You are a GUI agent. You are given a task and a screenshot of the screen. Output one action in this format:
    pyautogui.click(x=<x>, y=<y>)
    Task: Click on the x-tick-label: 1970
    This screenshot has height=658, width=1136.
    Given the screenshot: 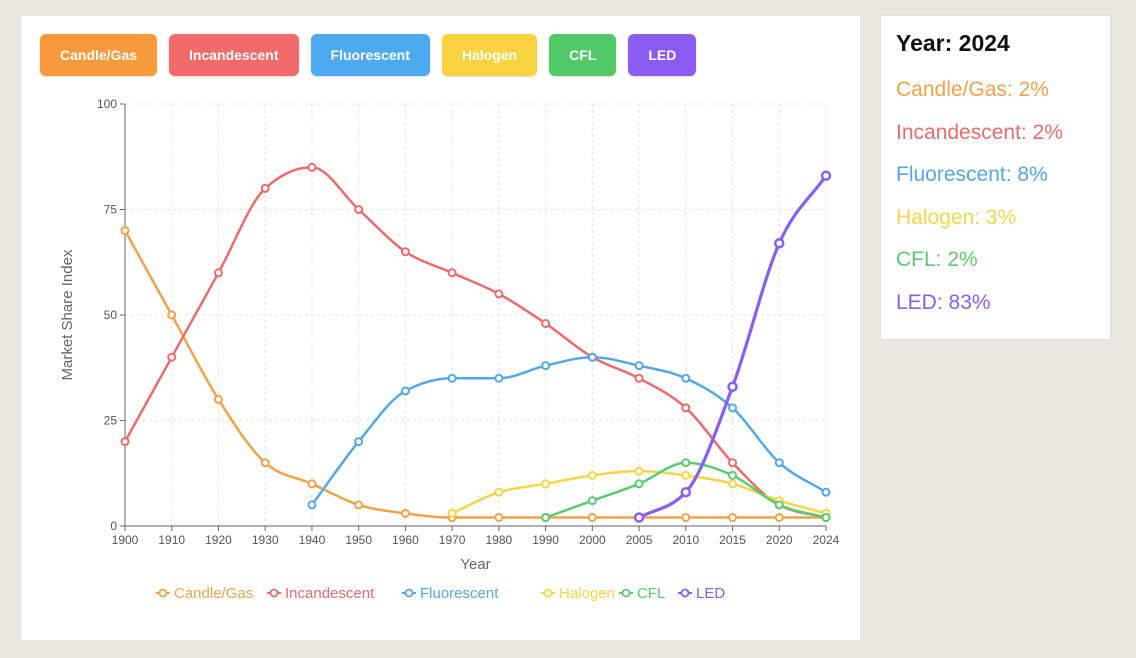 What is the action you would take?
    pyautogui.click(x=452, y=540)
    